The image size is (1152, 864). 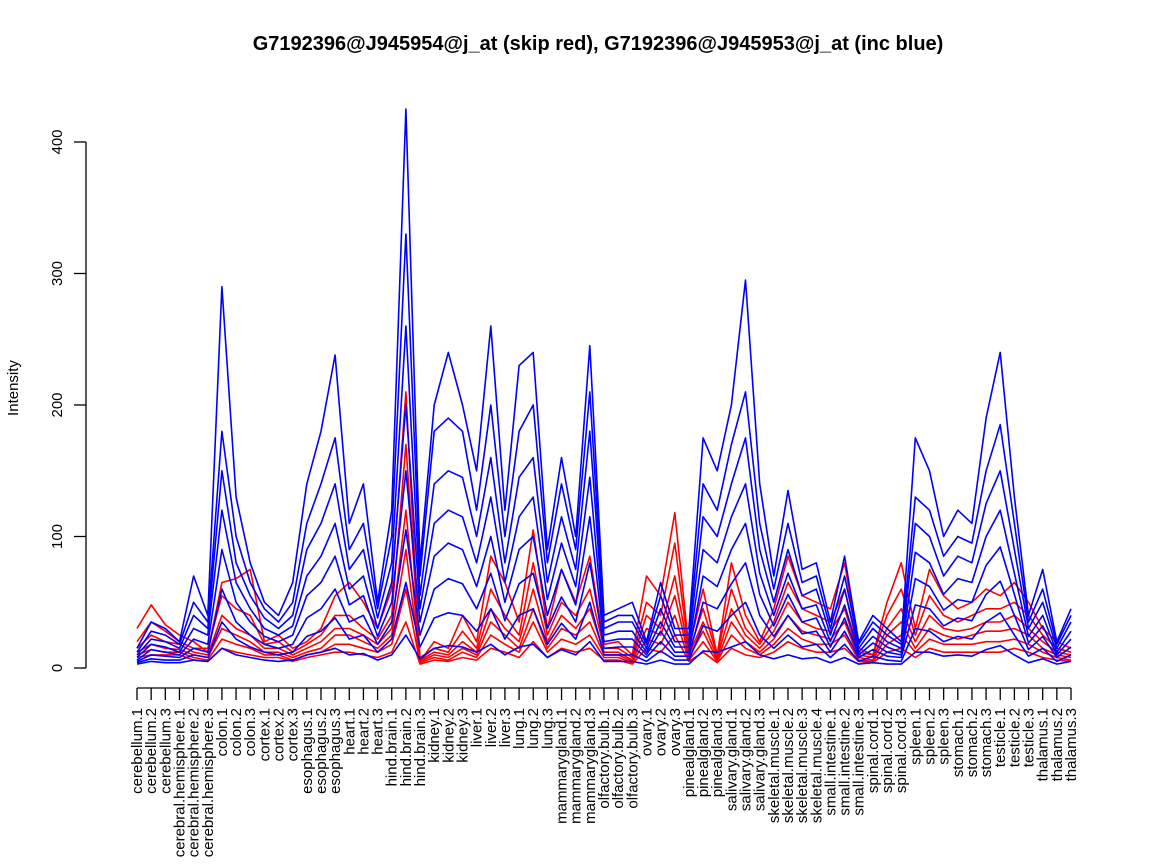 What do you see at coordinates (873, 750) in the screenshot?
I see `x-tick-label: spinal.cord.1` at bounding box center [873, 750].